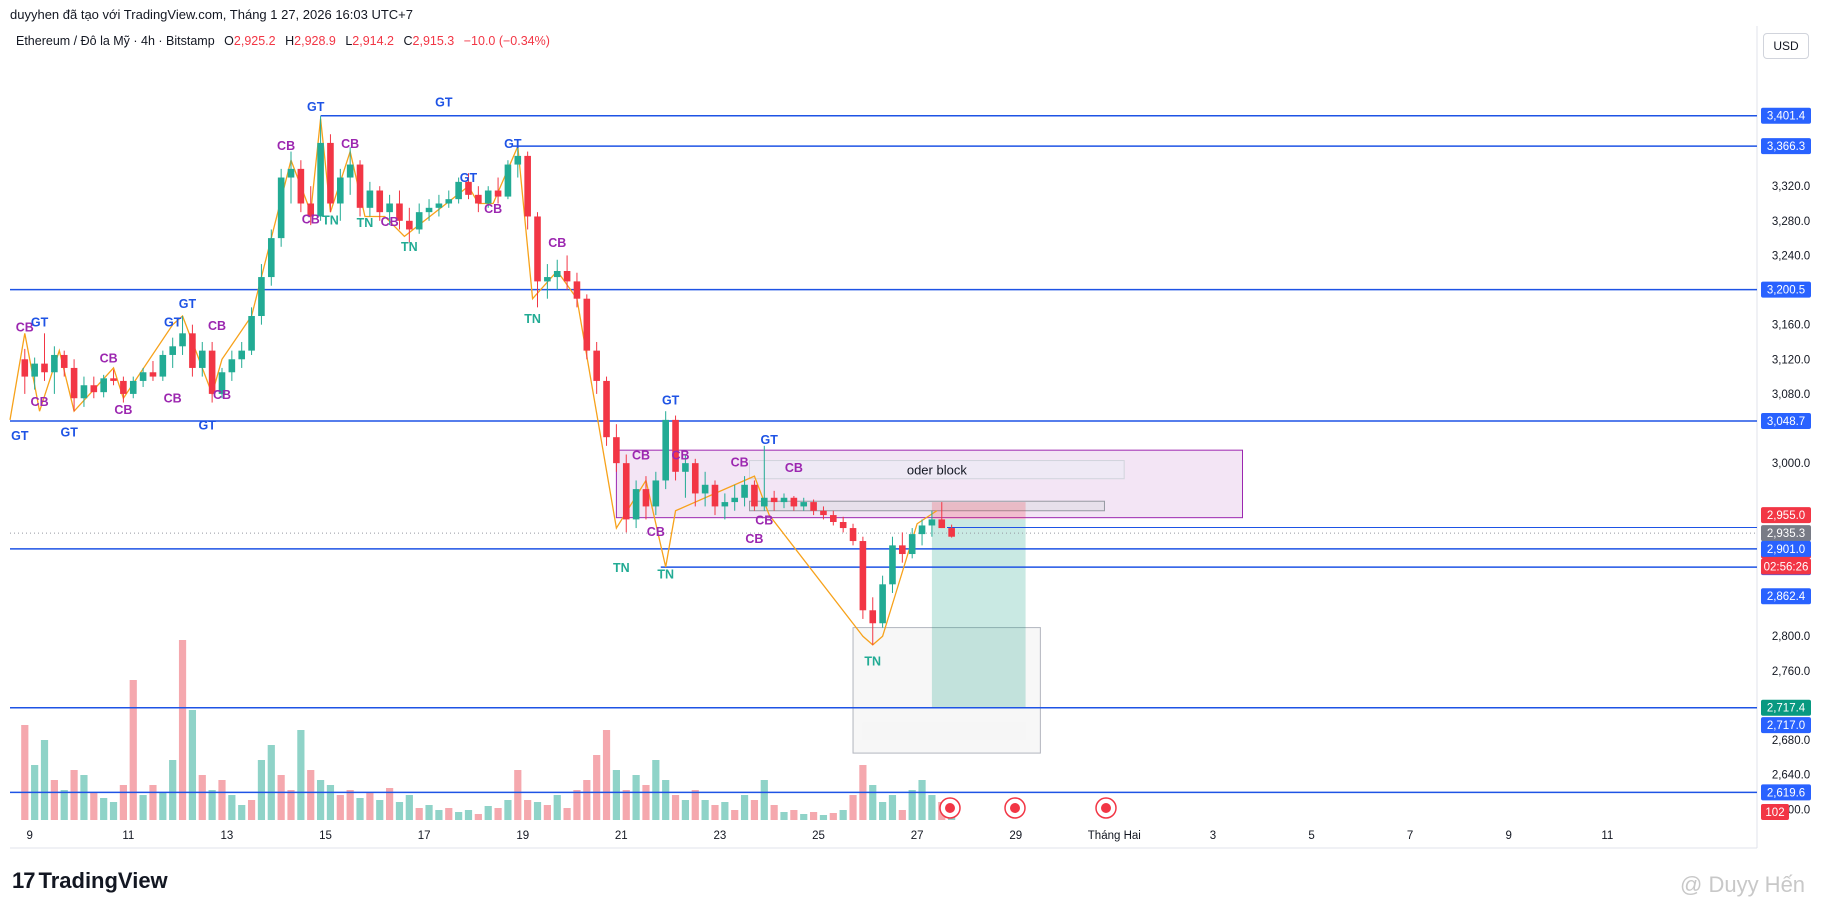 This screenshot has height=909, width=1835. Describe the element at coordinates (1791, 222) in the screenshot. I see `price-tick-label: 3,280.0` at that location.